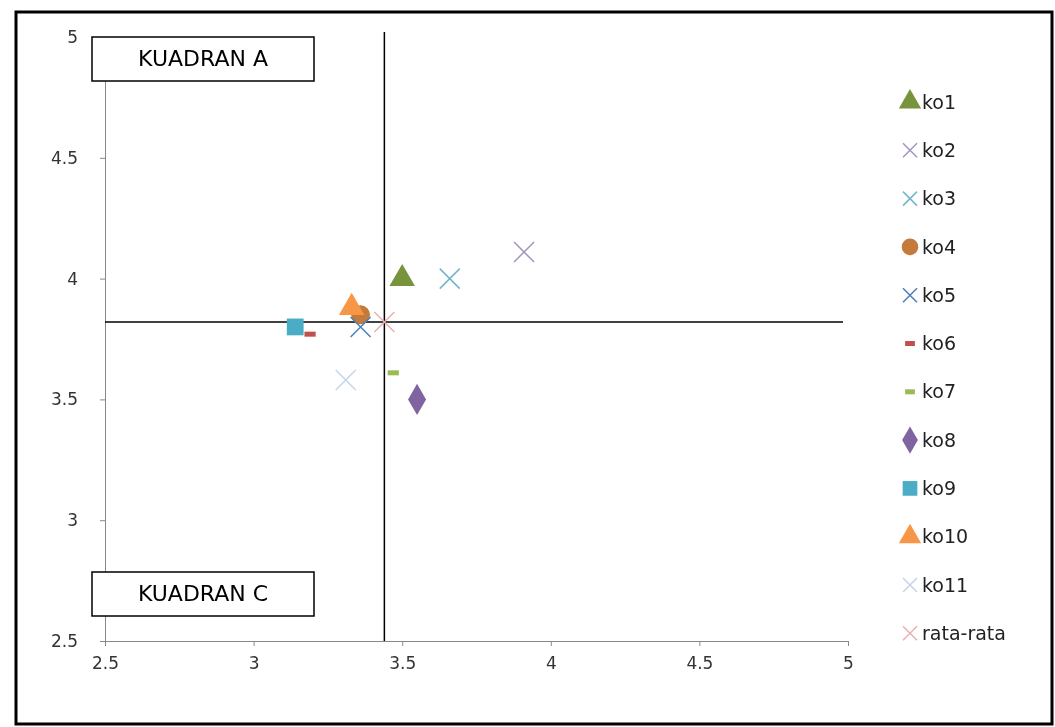 This screenshot has height=727, width=1055. What do you see at coordinates (939, 391) in the screenshot?
I see `legend-label: ko7` at bounding box center [939, 391].